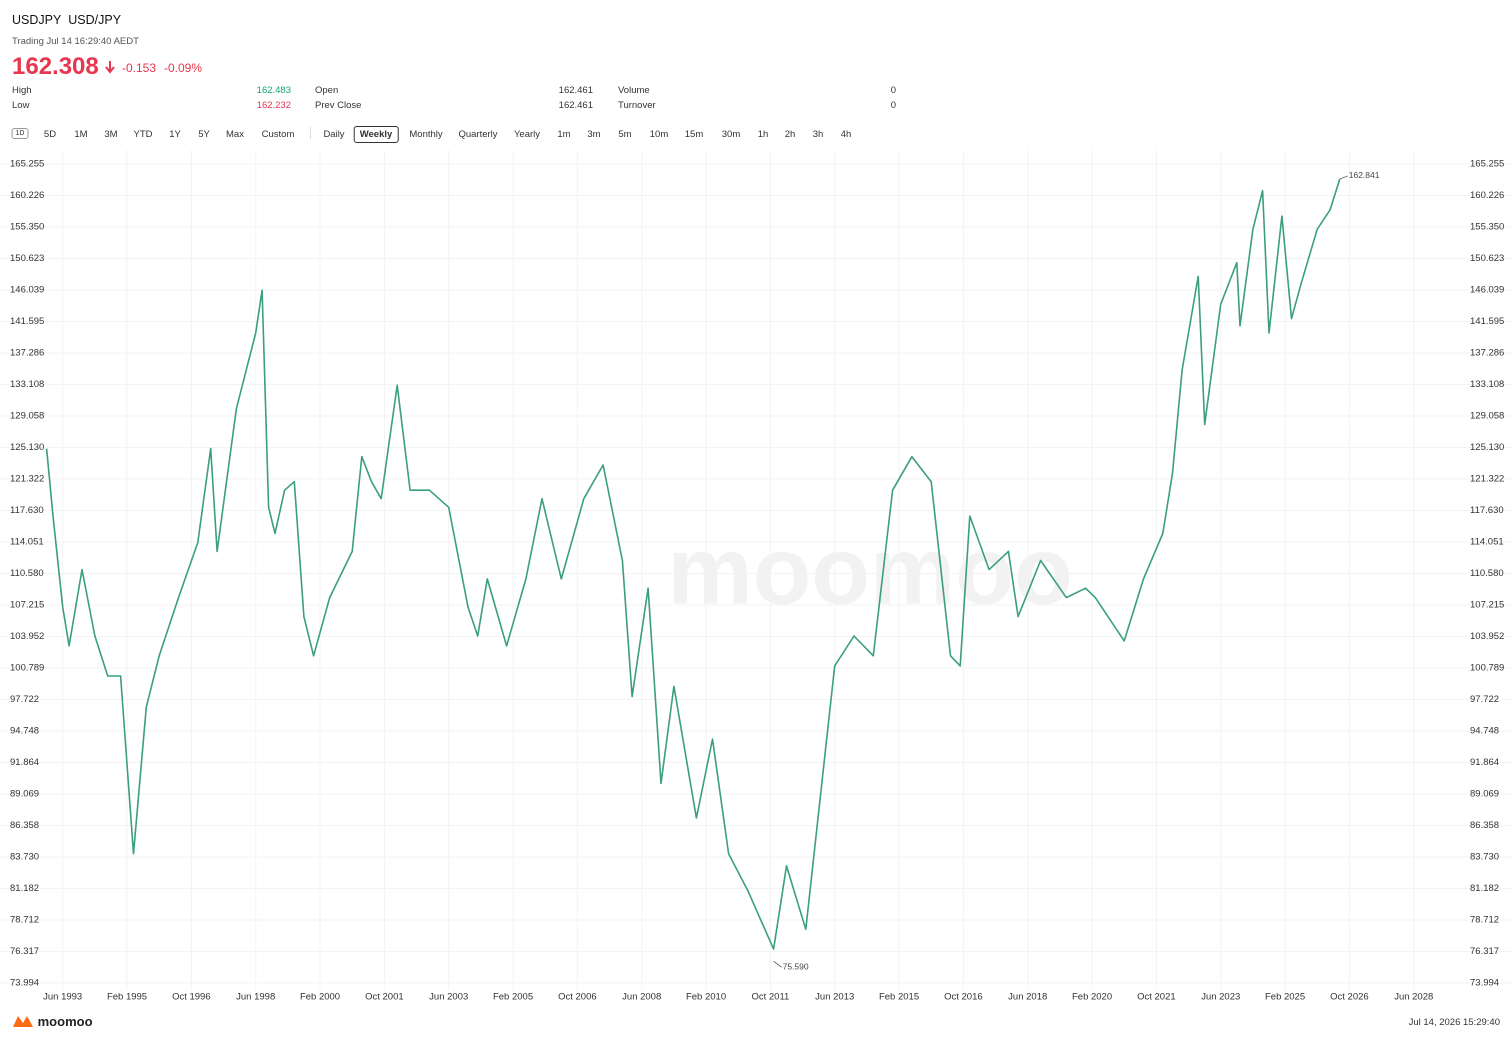 The width and height of the screenshot is (1512, 1042). Describe the element at coordinates (564, 134) in the screenshot. I see `period-tab: 1m` at that location.